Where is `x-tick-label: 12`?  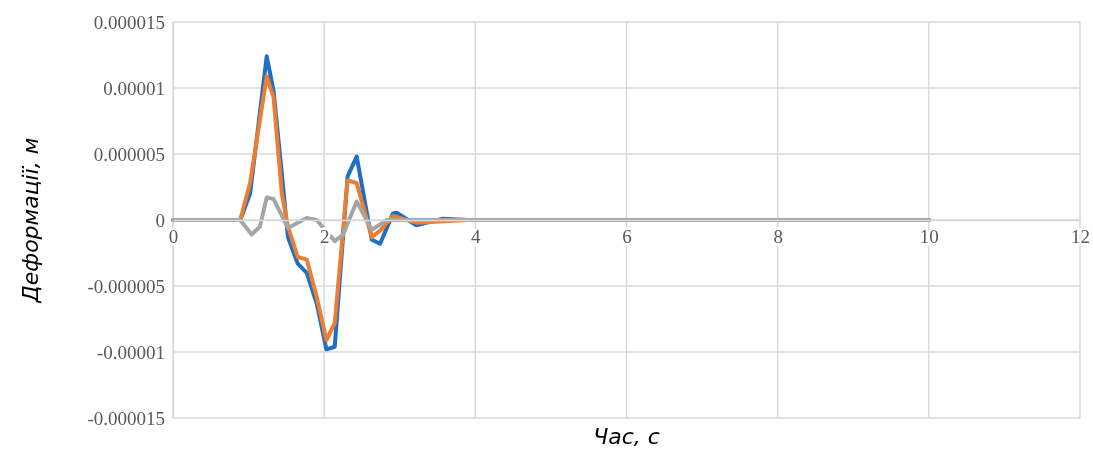 x-tick-label: 12 is located at coordinates (1080, 237).